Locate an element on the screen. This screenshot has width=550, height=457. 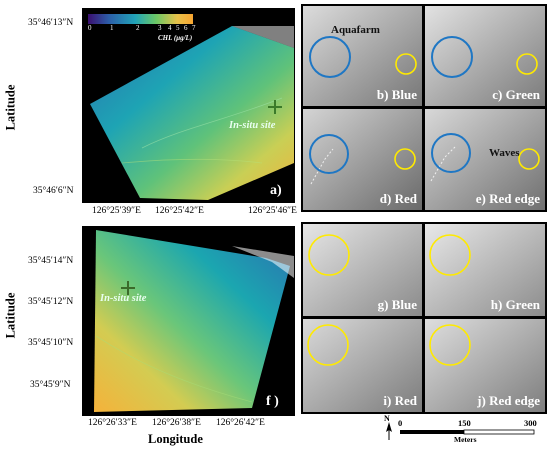
lat-tick: 35°45′9″N is located at coordinates (50, 385).